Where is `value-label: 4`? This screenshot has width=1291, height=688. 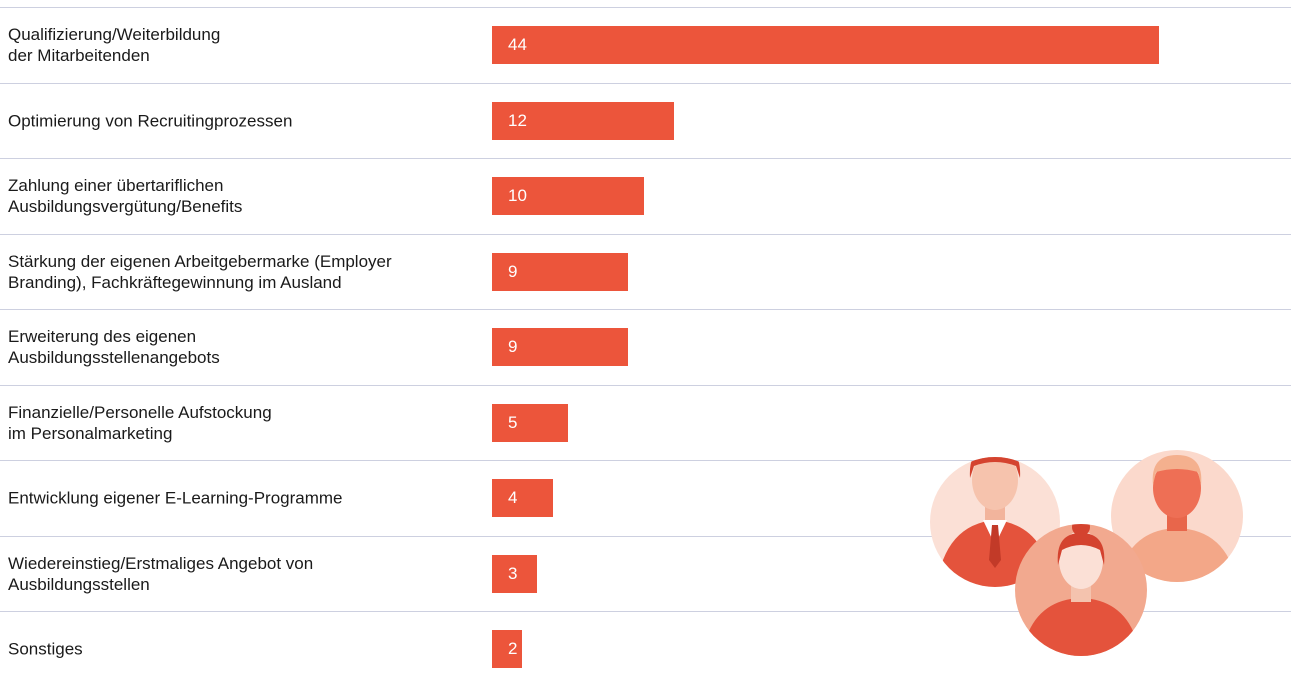 value-label: 4 is located at coordinates (513, 497).